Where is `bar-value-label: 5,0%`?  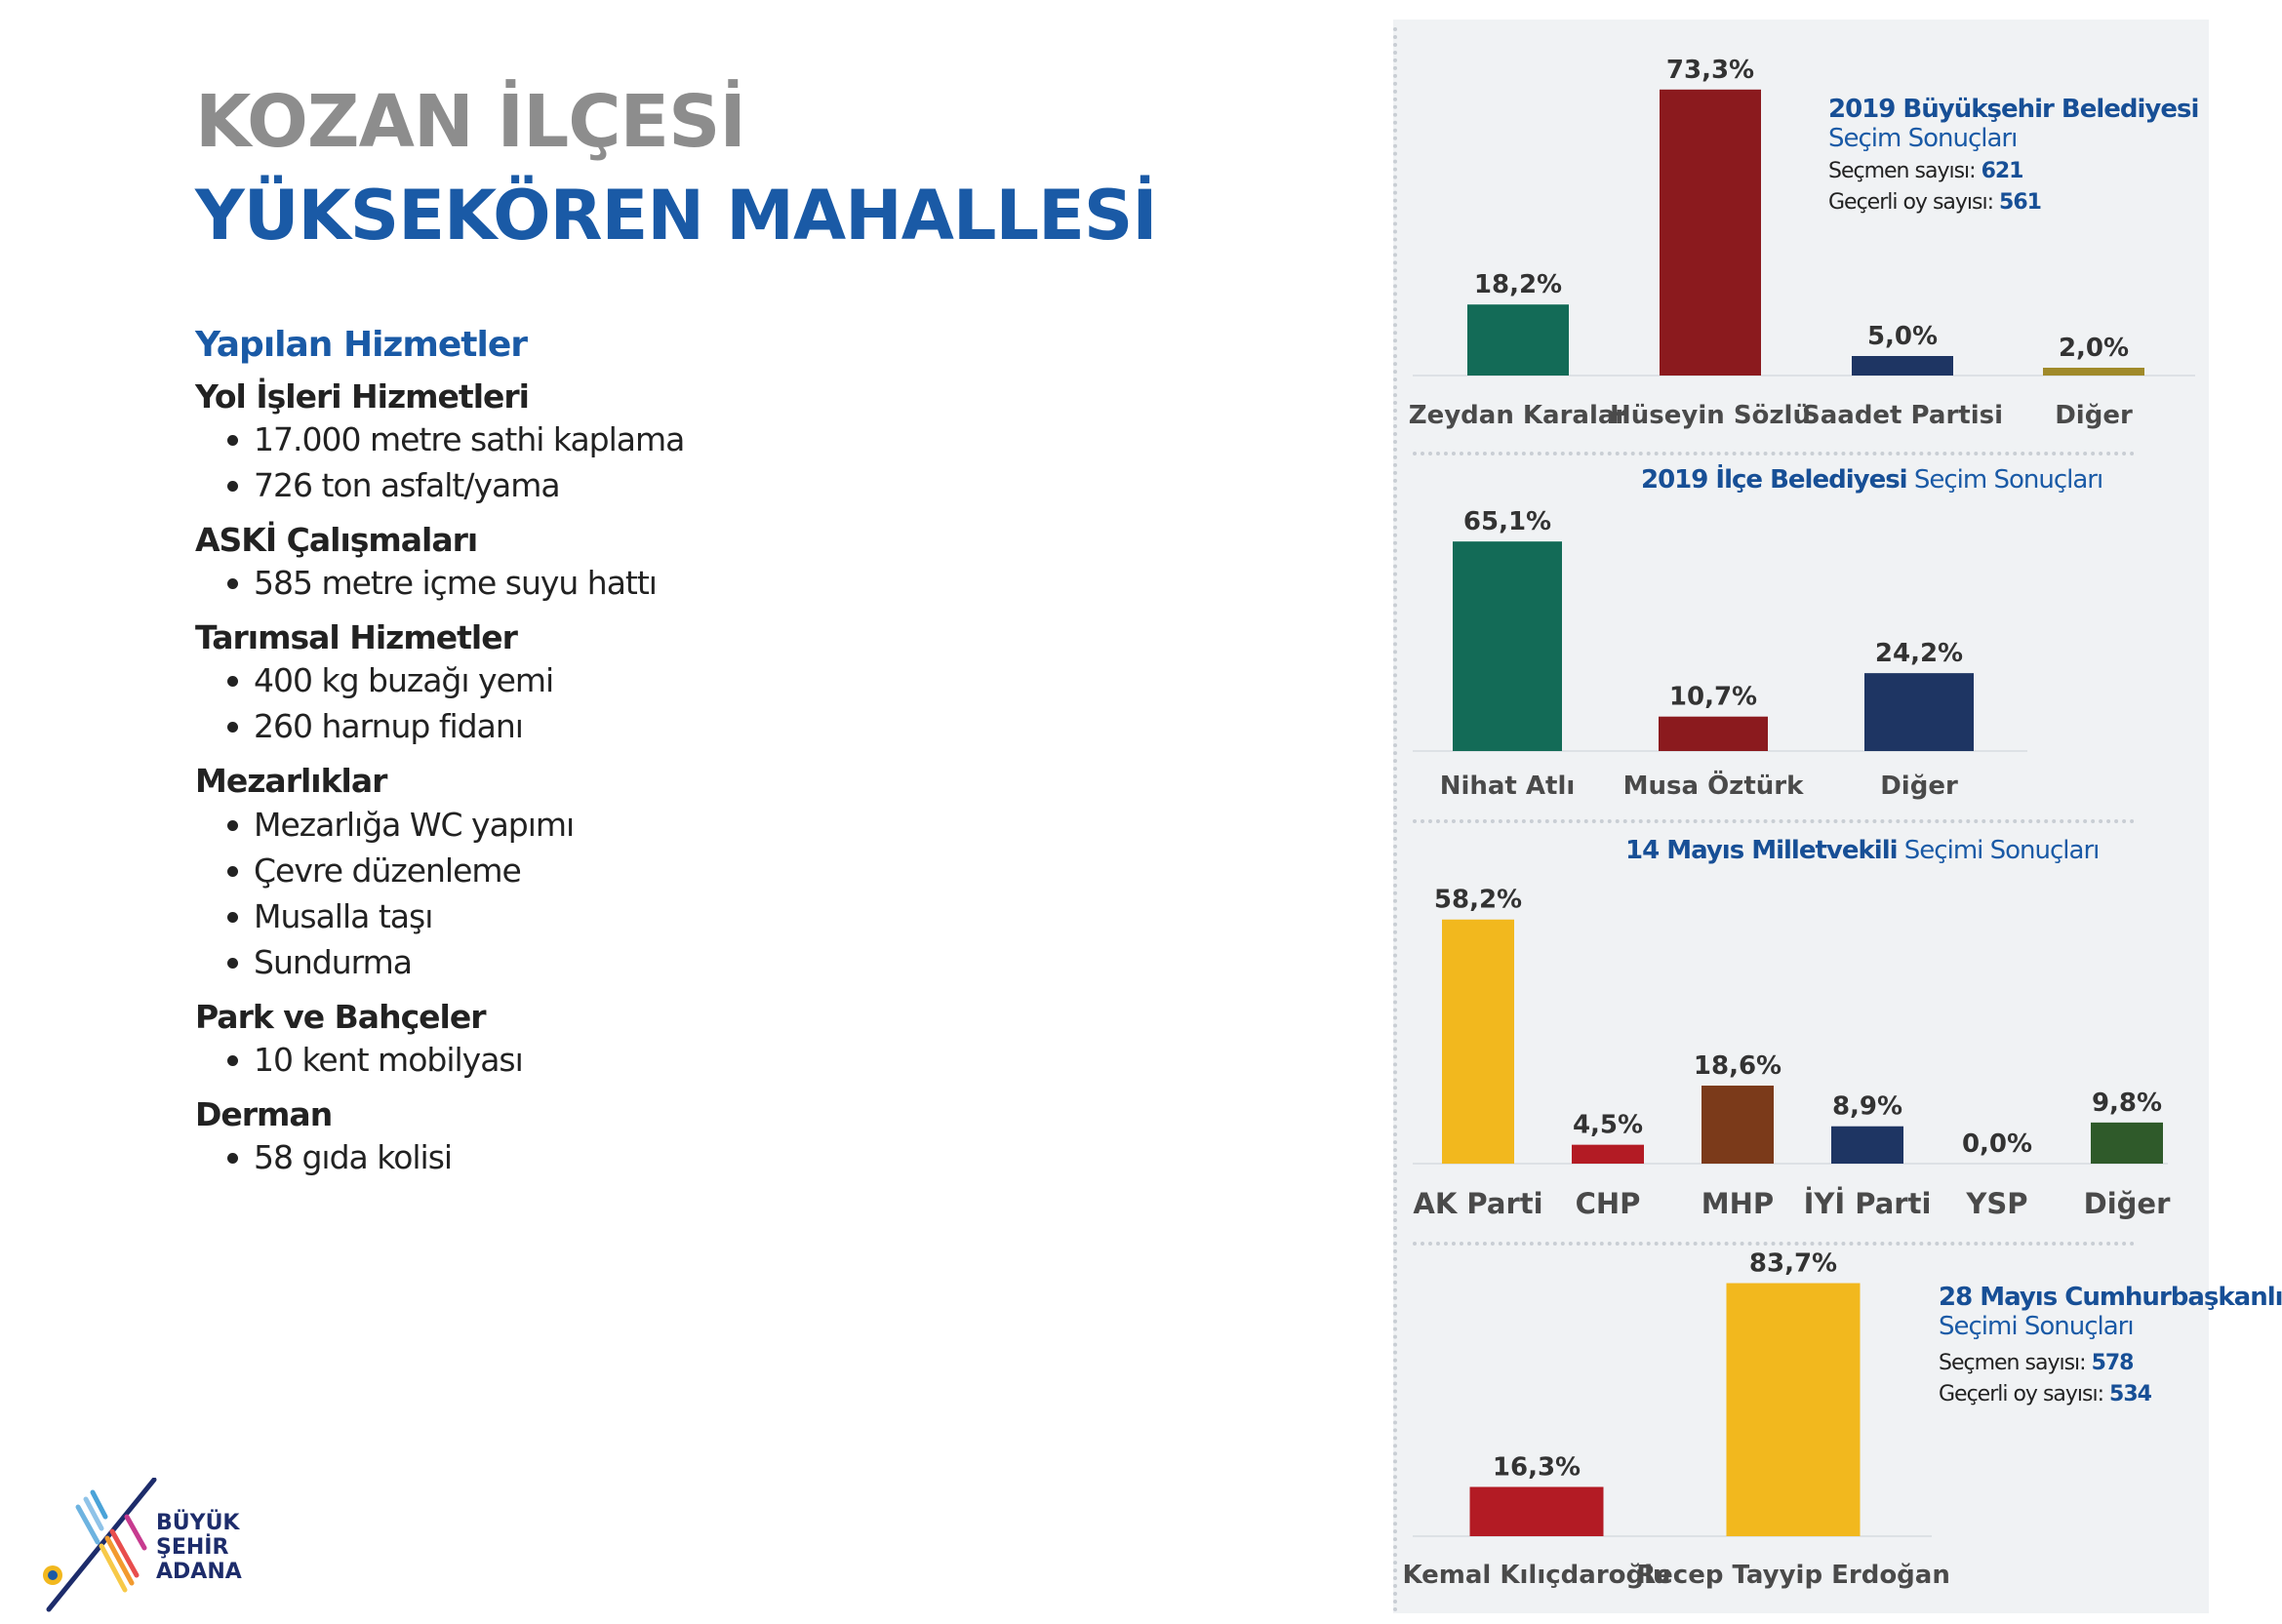
bar-value-label: 5,0% is located at coordinates (1902, 337).